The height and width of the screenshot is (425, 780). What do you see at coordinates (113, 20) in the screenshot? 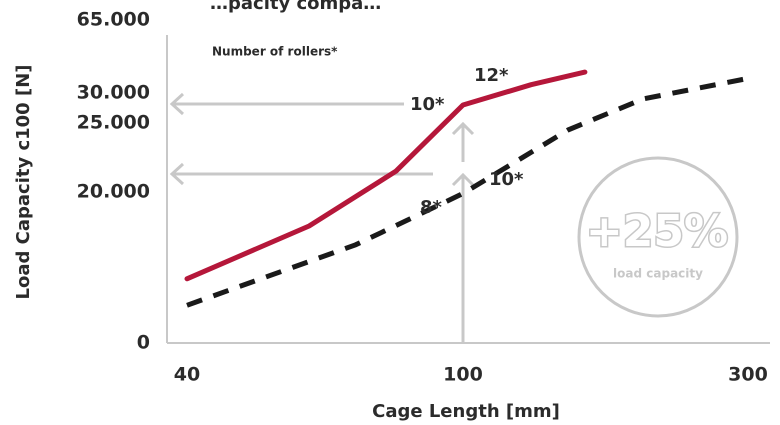
I see `y-tick-label: 65.000` at bounding box center [113, 20].